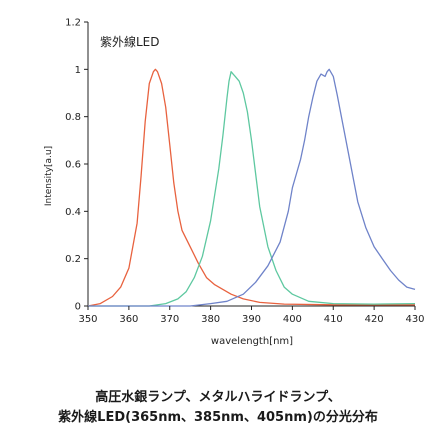  What do you see at coordinates (218, 417) in the screenshot?
I see `caption-line-2: 紫外線LED(365nm、385nm、405nm)の分光分布` at bounding box center [218, 417].